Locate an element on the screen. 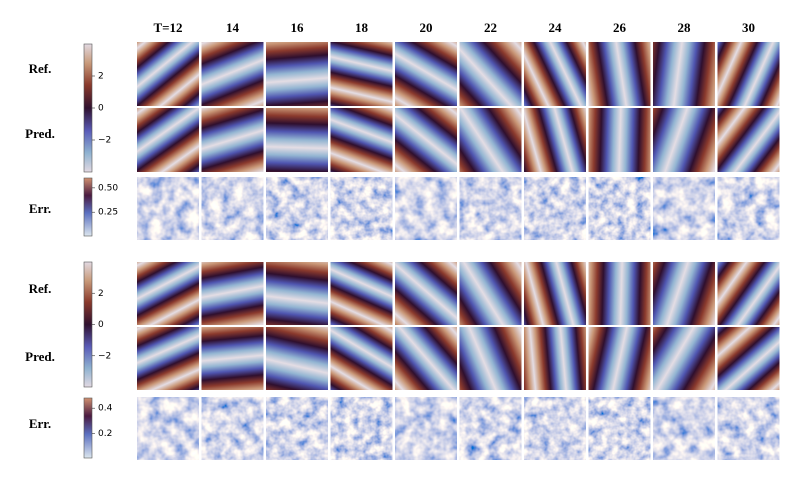 The image size is (789, 480). column-header: 18 is located at coordinates (362, 27).